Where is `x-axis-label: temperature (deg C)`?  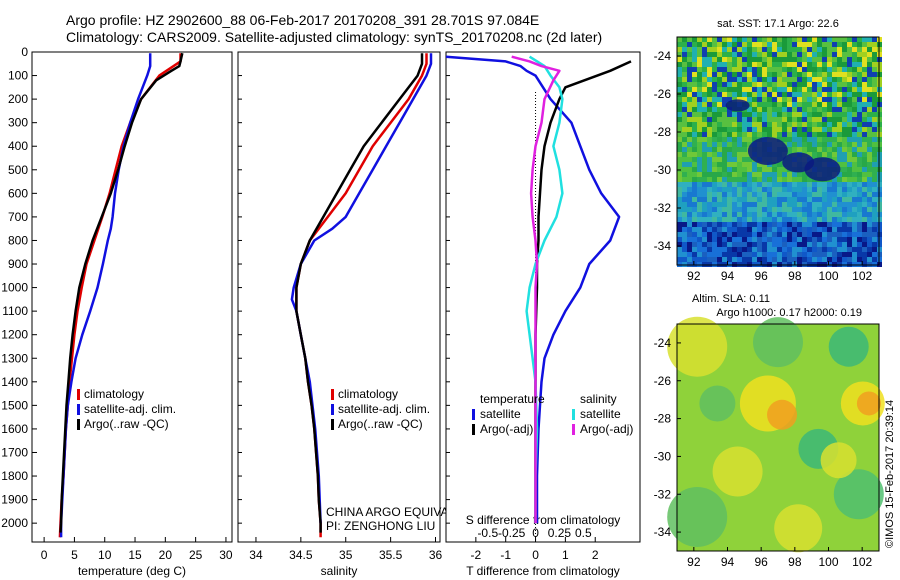 x-axis-label: temperature (deg C) is located at coordinates (132, 571).